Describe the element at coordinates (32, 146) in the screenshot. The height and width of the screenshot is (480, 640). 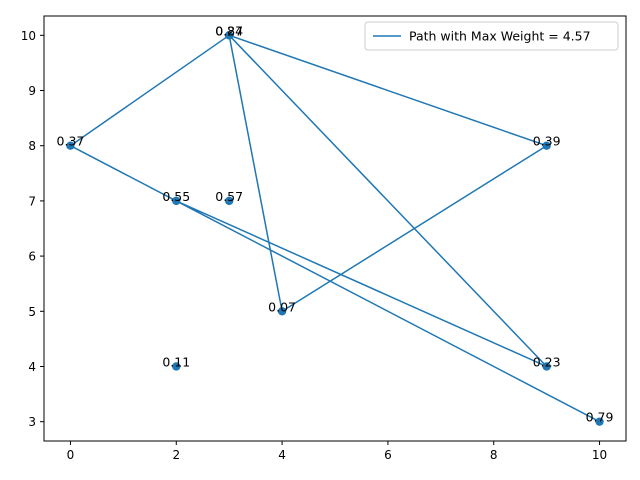
I see `y-tick-label: 8` at that location.